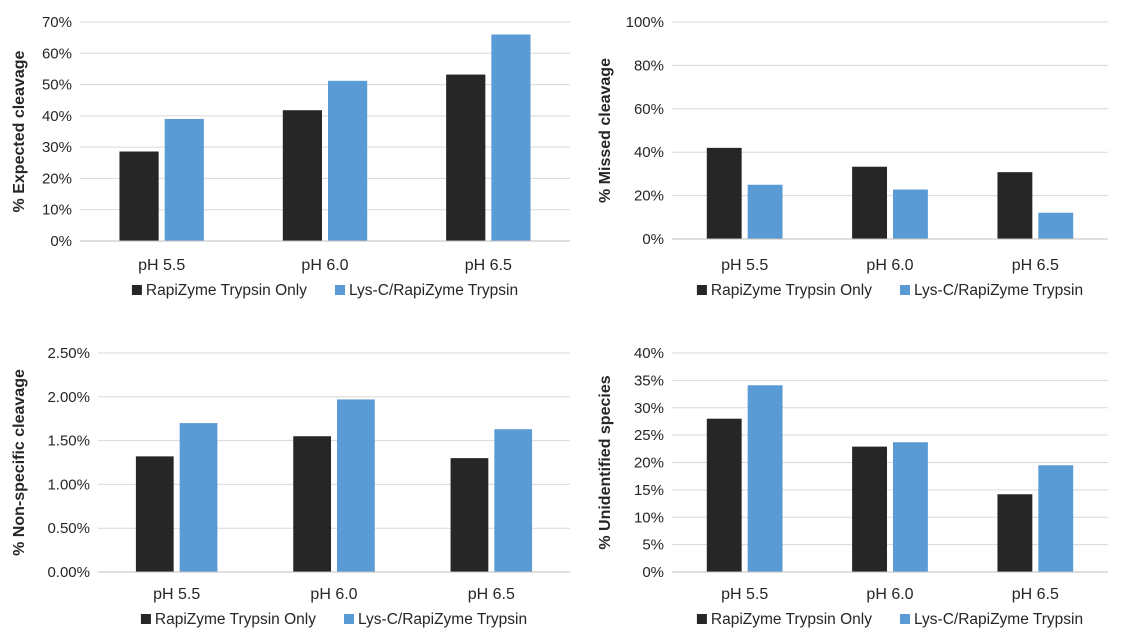  Describe the element at coordinates (649, 65) in the screenshot. I see `y-tick-label: 80%` at that location.